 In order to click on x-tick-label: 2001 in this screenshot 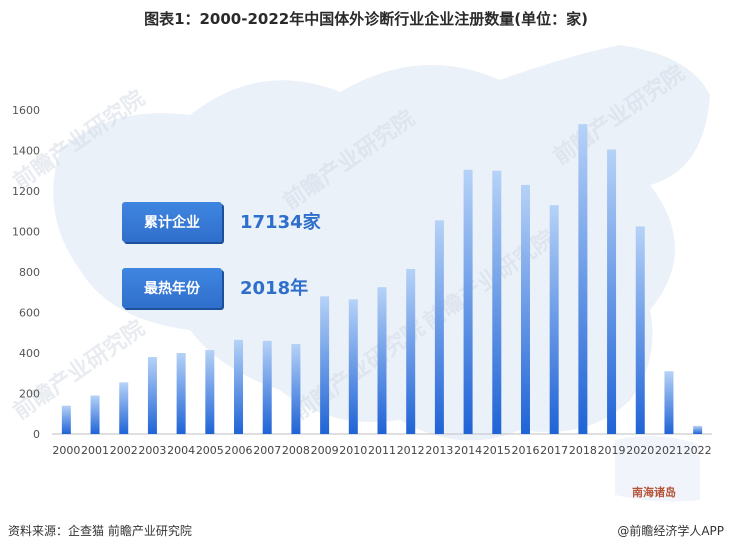, I will do `click(95, 450)`.